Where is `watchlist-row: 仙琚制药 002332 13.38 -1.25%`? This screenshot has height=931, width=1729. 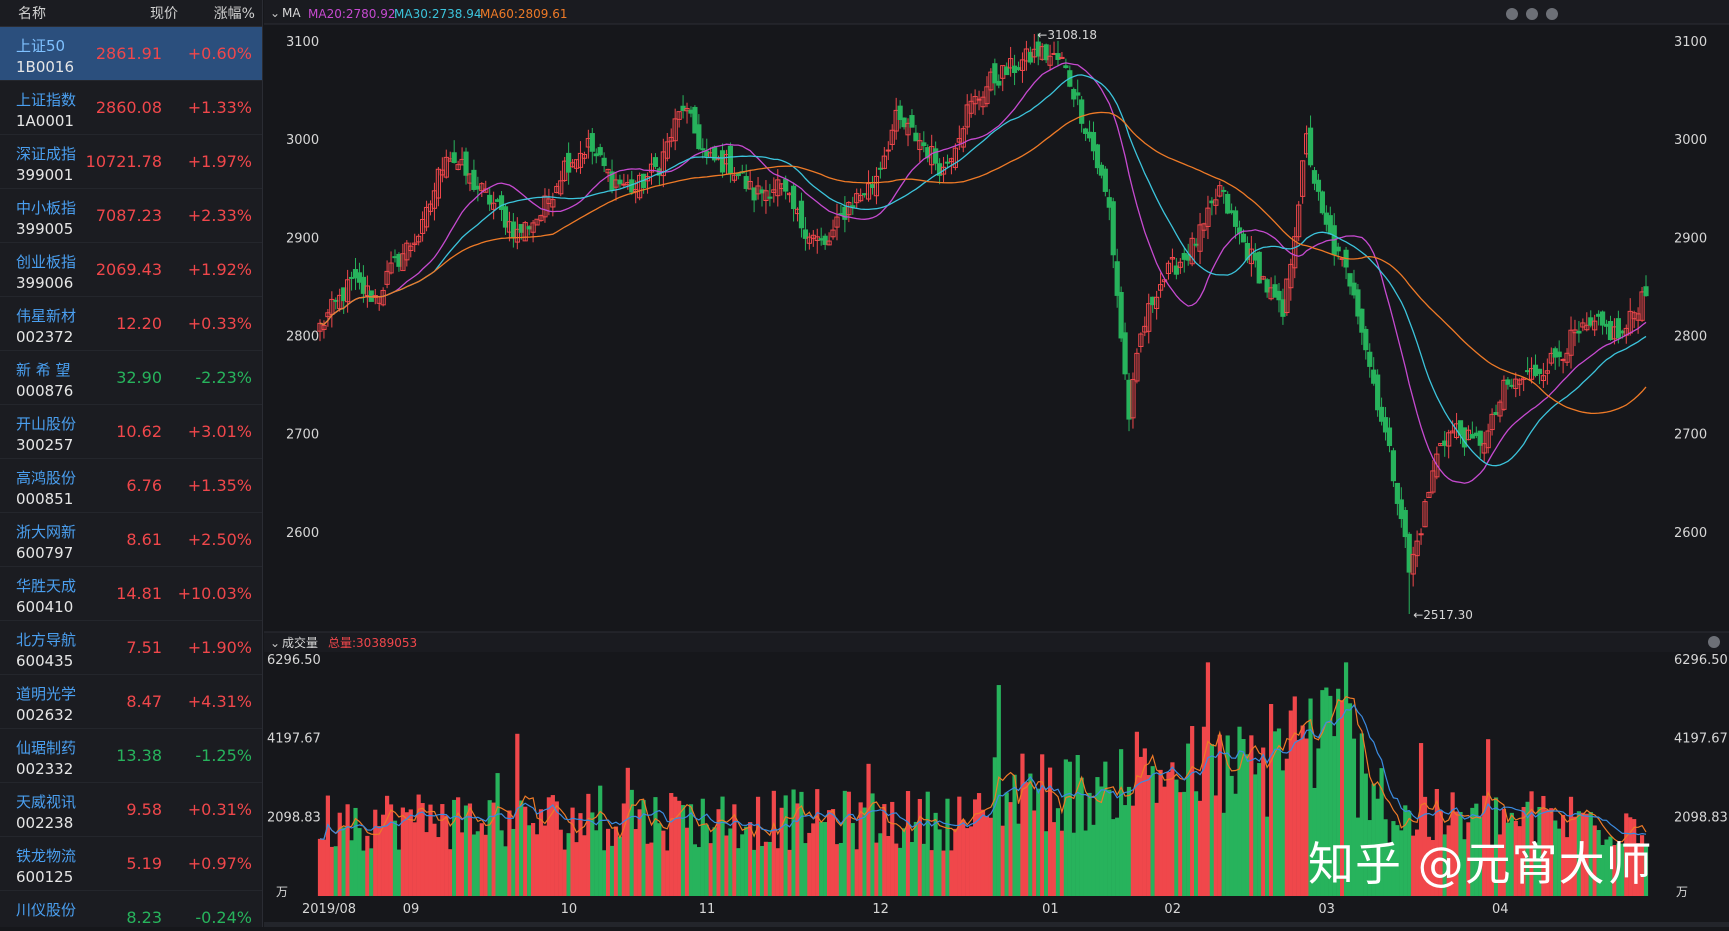 watchlist-row: 仙琚制药 002332 13.38 -1.25% is located at coordinates (131, 756).